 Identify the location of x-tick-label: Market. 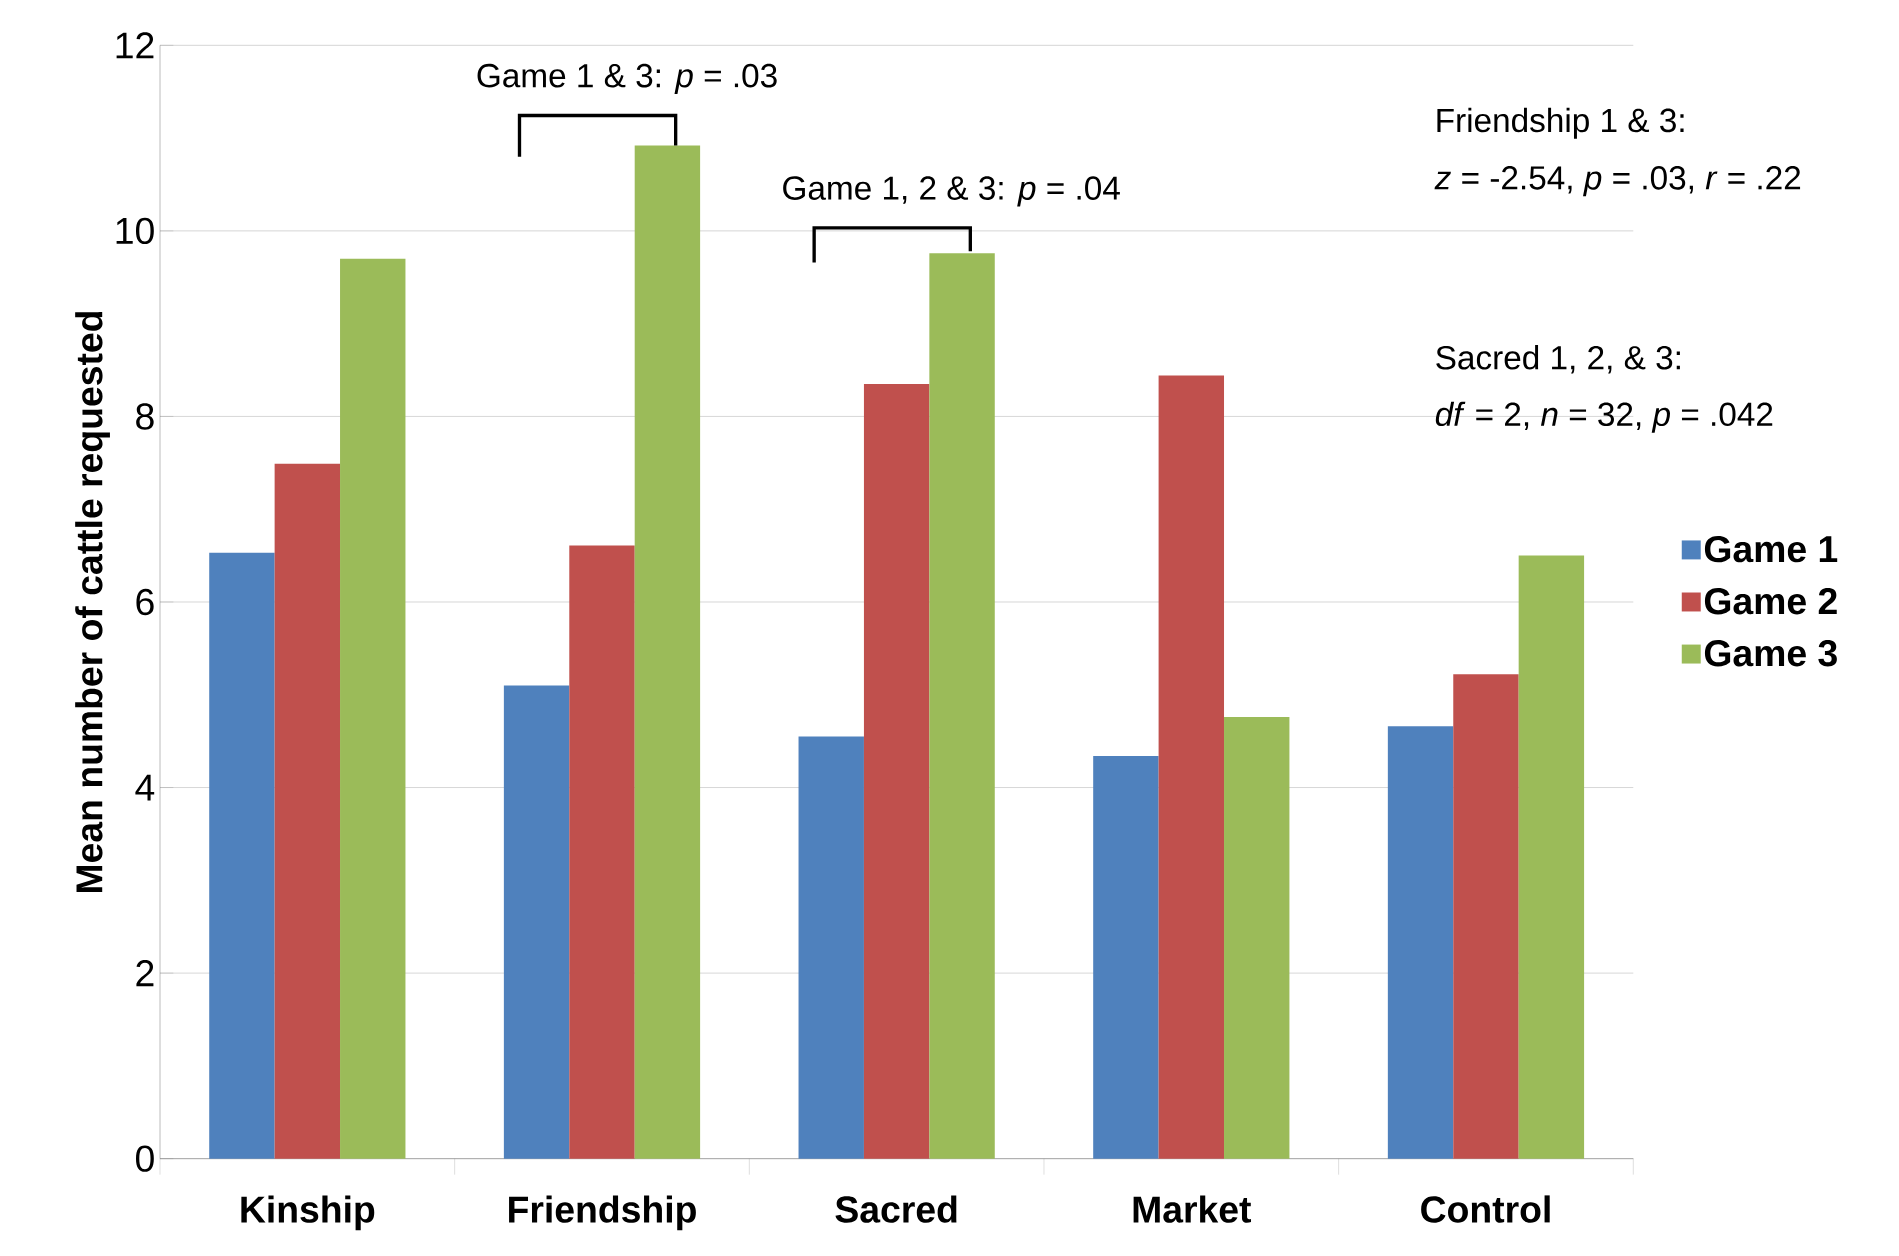
(1192, 1209).